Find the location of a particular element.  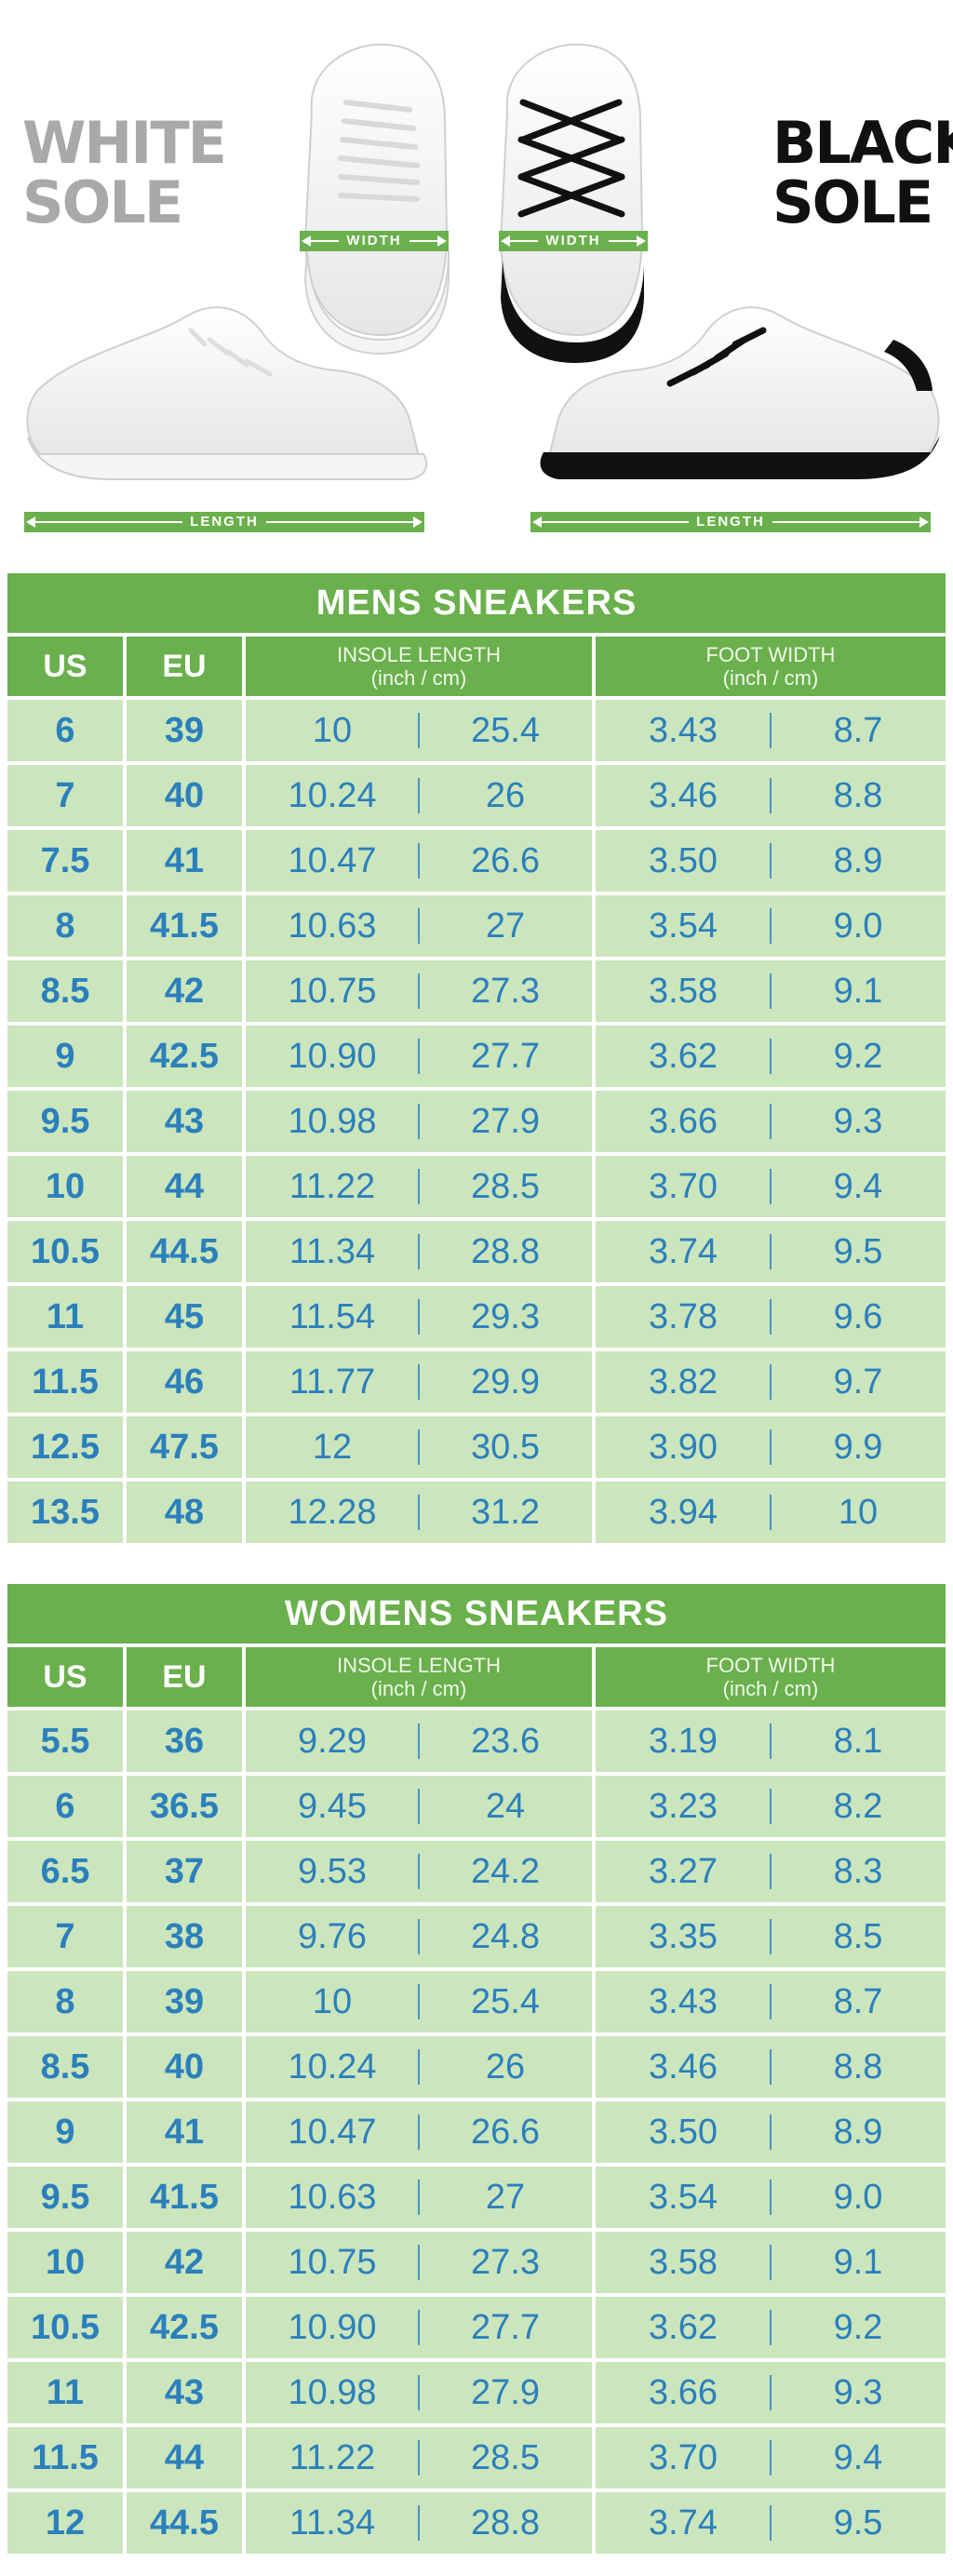

womens-size-row: 5.5 36 9.29 23.6 3.19 8.1 is located at coordinates (476, 1741).